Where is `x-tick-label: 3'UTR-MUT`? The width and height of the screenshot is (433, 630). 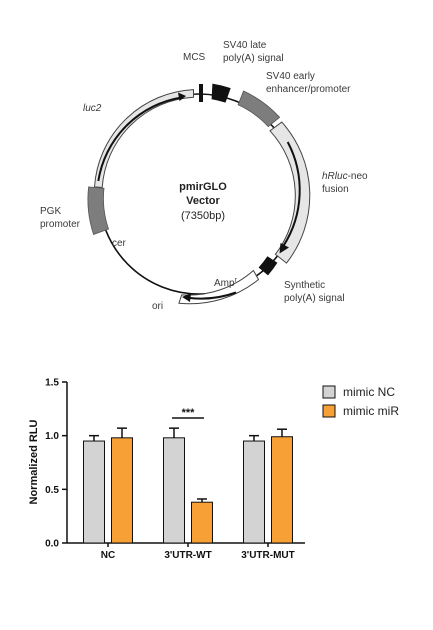 x-tick-label: 3'UTR-MUT is located at coordinates (267, 555).